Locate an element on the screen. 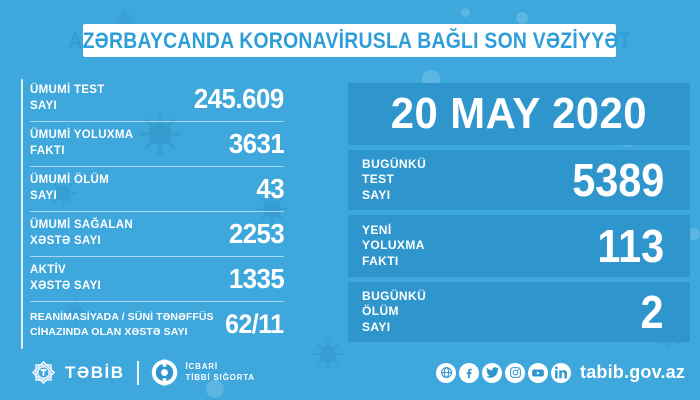 Image resolution: width=700 pixels, height=400 pixels. stat-value: 62/11 is located at coordinates (255, 324).